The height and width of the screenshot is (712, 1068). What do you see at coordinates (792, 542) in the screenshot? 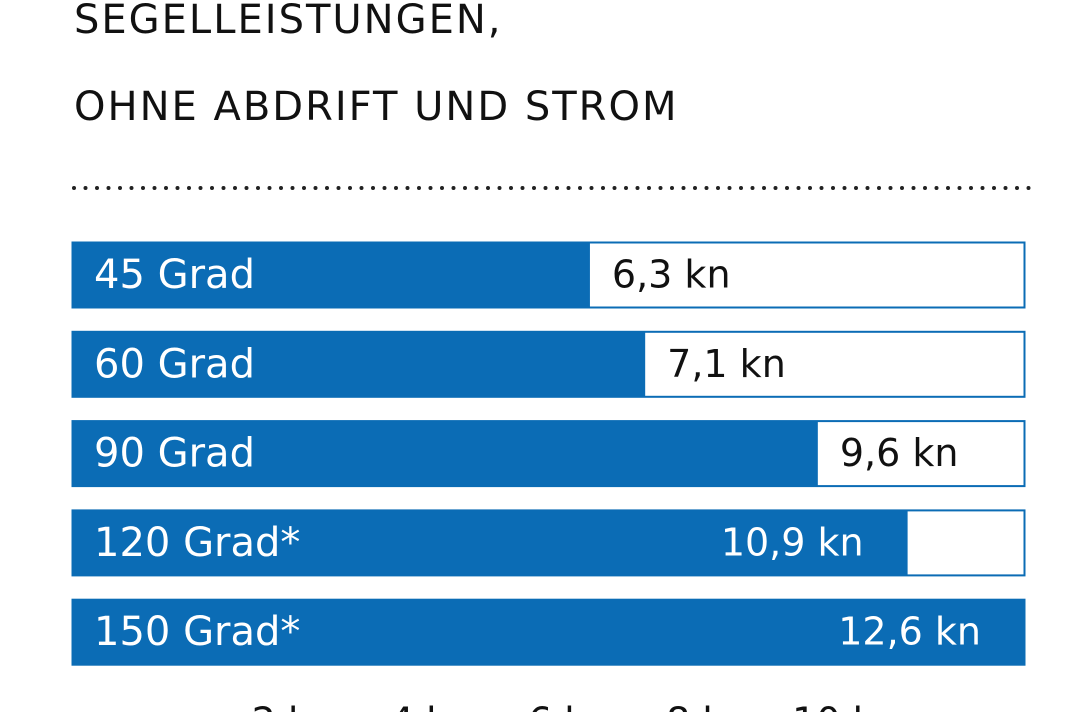
I see `value-label: 10,9 kn` at bounding box center [792, 542].